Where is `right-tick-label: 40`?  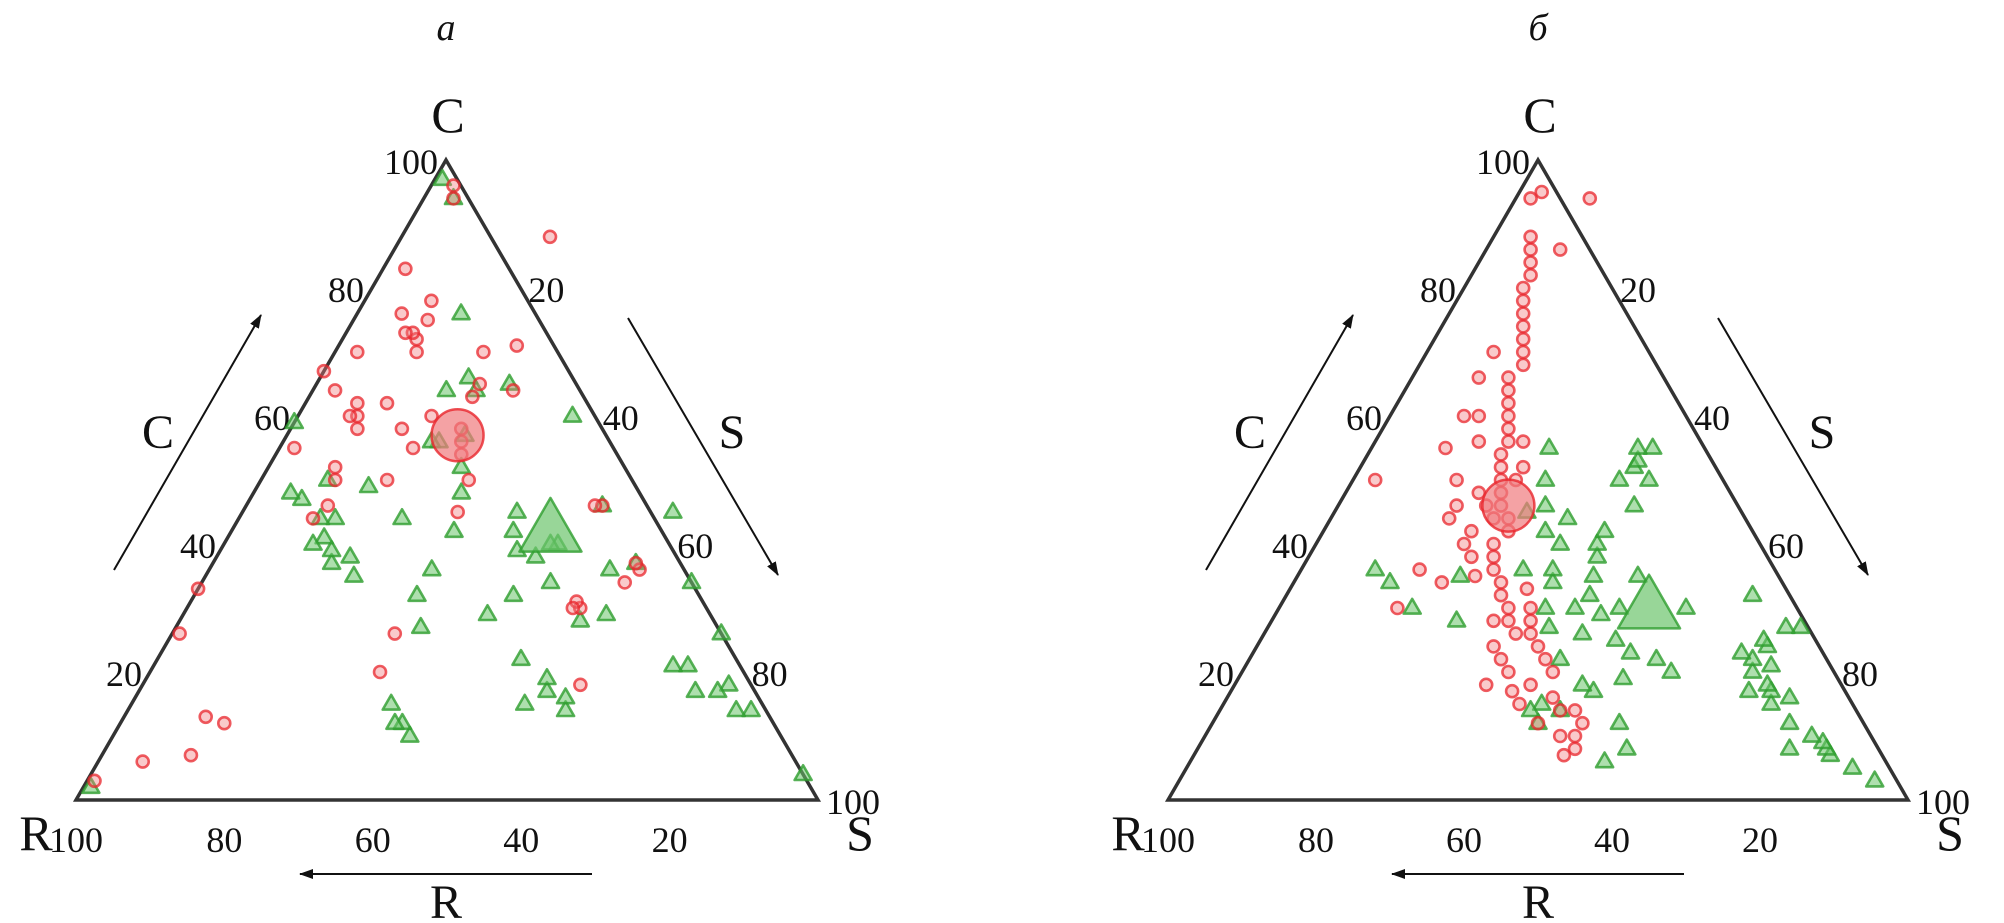
right-tick-label: 40 is located at coordinates (621, 418).